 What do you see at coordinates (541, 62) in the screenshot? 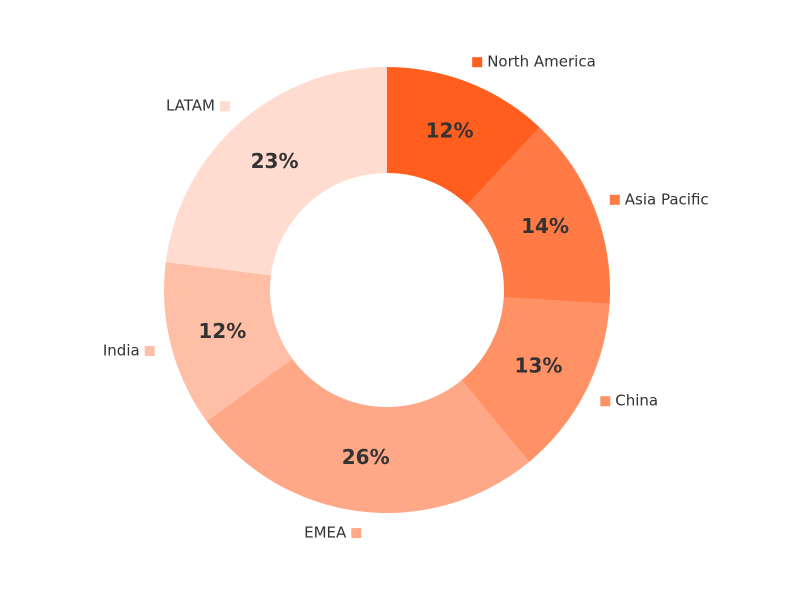
I see `legend-label: North America` at bounding box center [541, 62].